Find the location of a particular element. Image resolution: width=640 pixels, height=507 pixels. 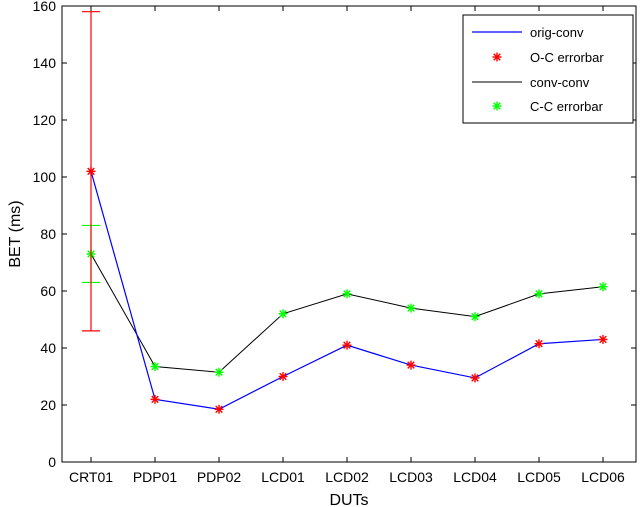

x-tick-label: PDP02 is located at coordinates (219, 477).